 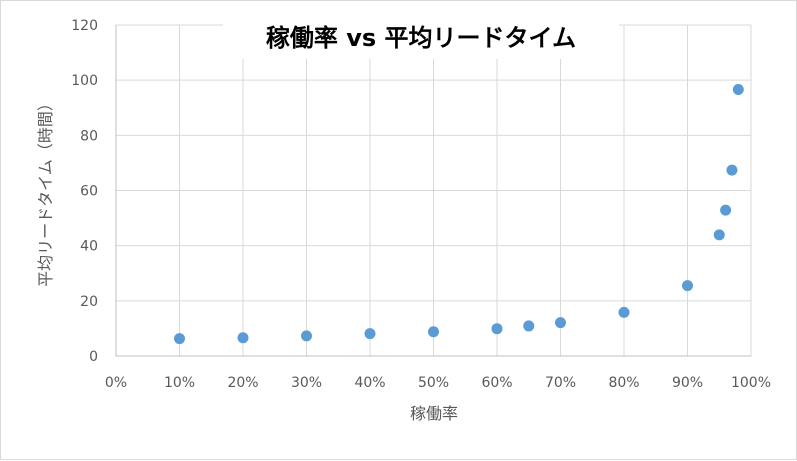 I want to click on y-tick-label: 40, so click(x=89, y=247).